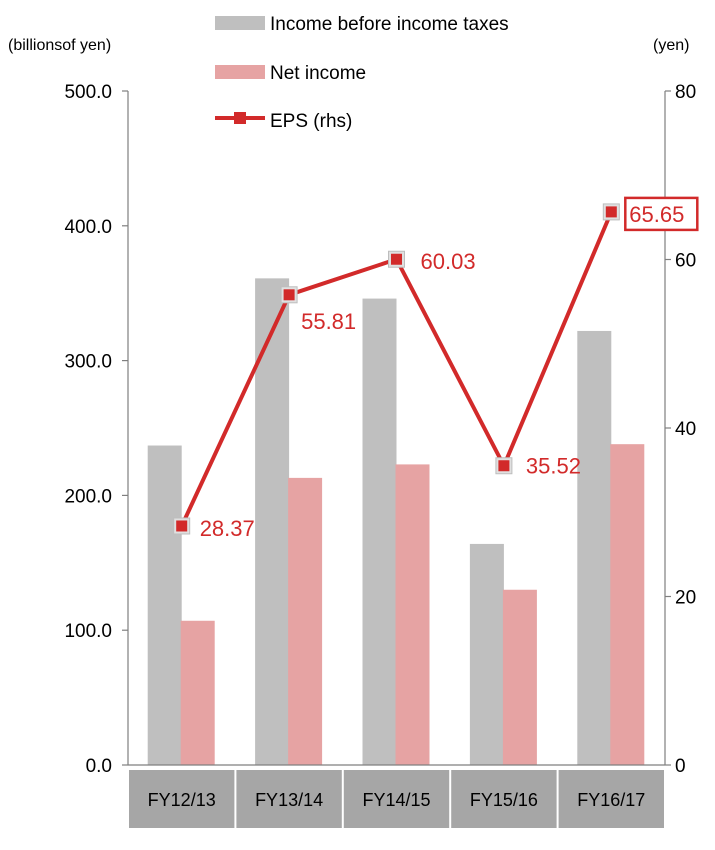 The width and height of the screenshot is (715, 850). What do you see at coordinates (671, 45) in the screenshot?
I see `right-axis-label: (yen)` at bounding box center [671, 45].